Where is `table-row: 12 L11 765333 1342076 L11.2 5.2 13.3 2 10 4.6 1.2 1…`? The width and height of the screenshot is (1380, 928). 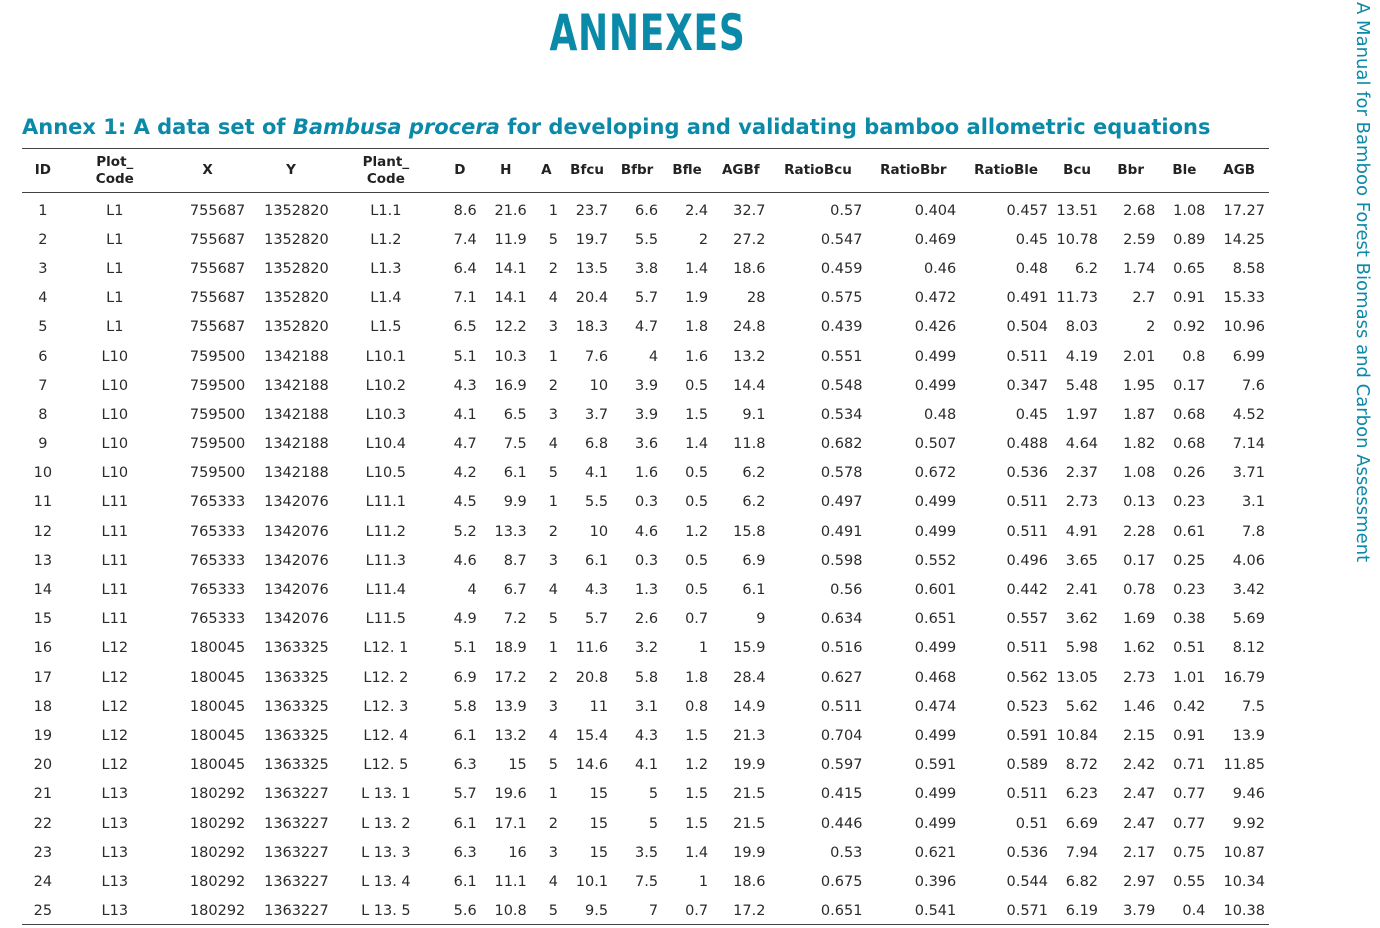 table-row: 12 L11 765333 1342076 L11.2 5.2 13.3 2 10 4.6 1.2 1… is located at coordinates (645, 531).